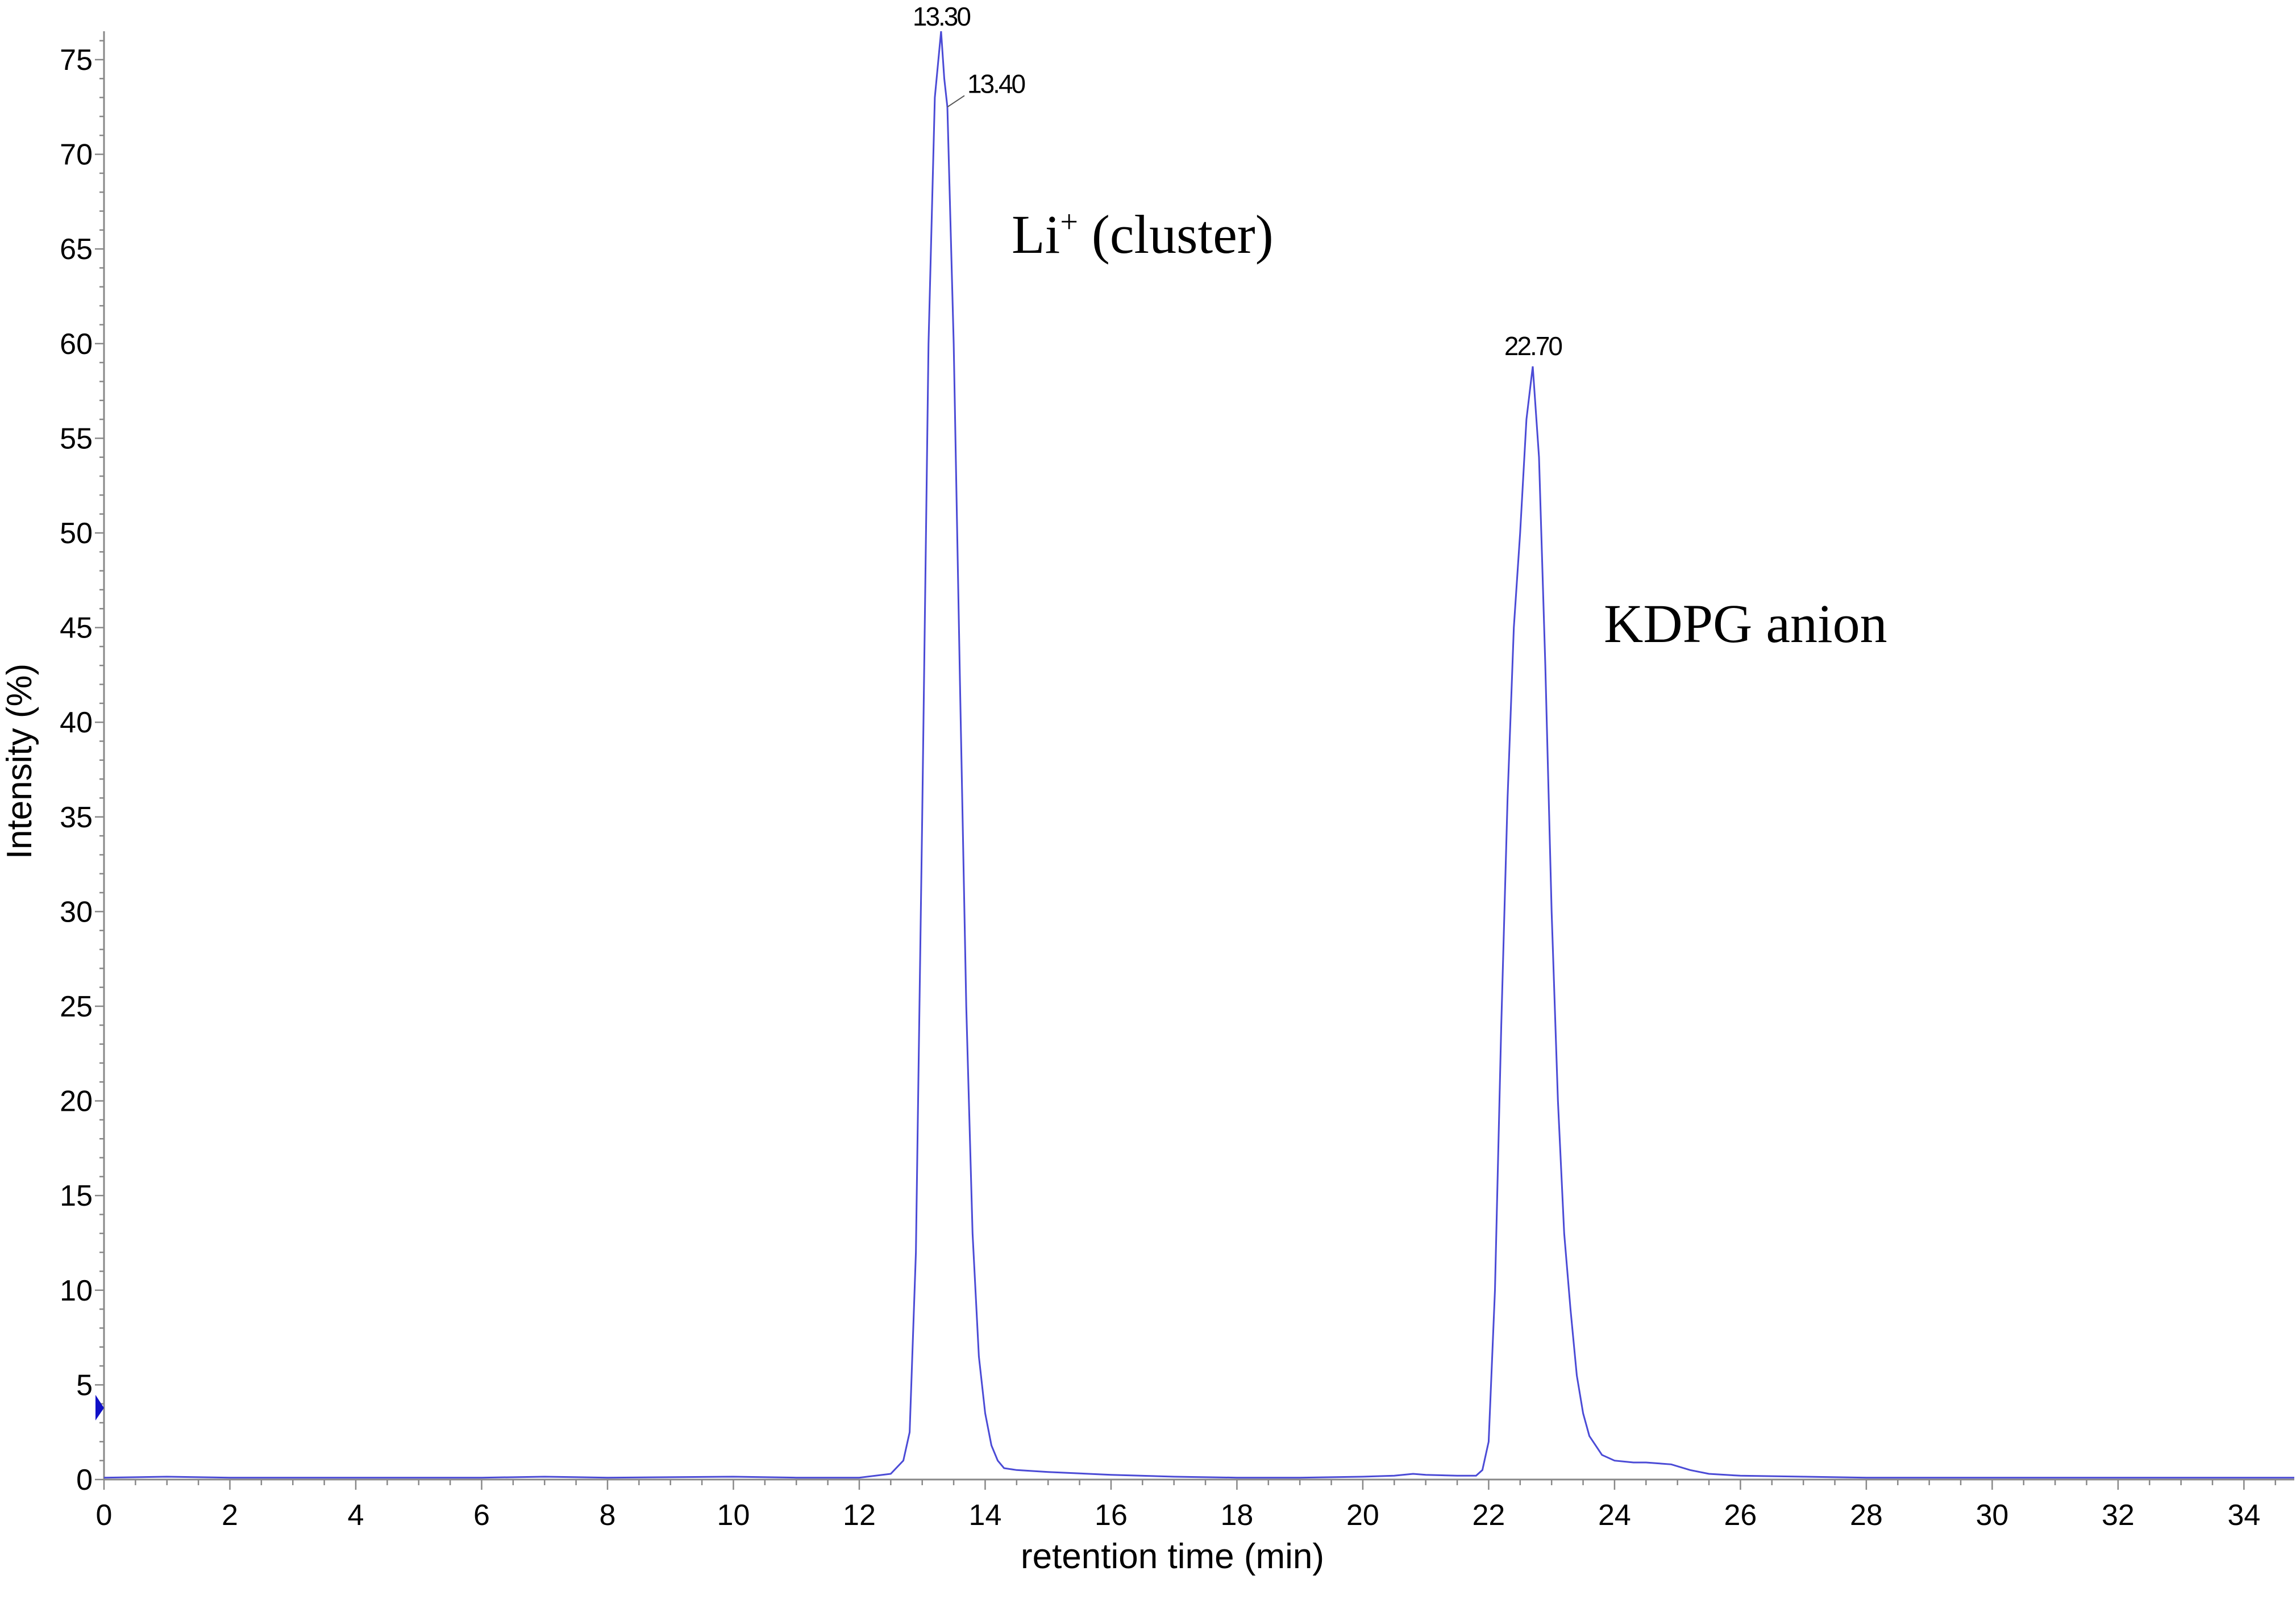 The image size is (2296, 1621). I want to click on x-tick-label: 18, so click(1237, 1515).